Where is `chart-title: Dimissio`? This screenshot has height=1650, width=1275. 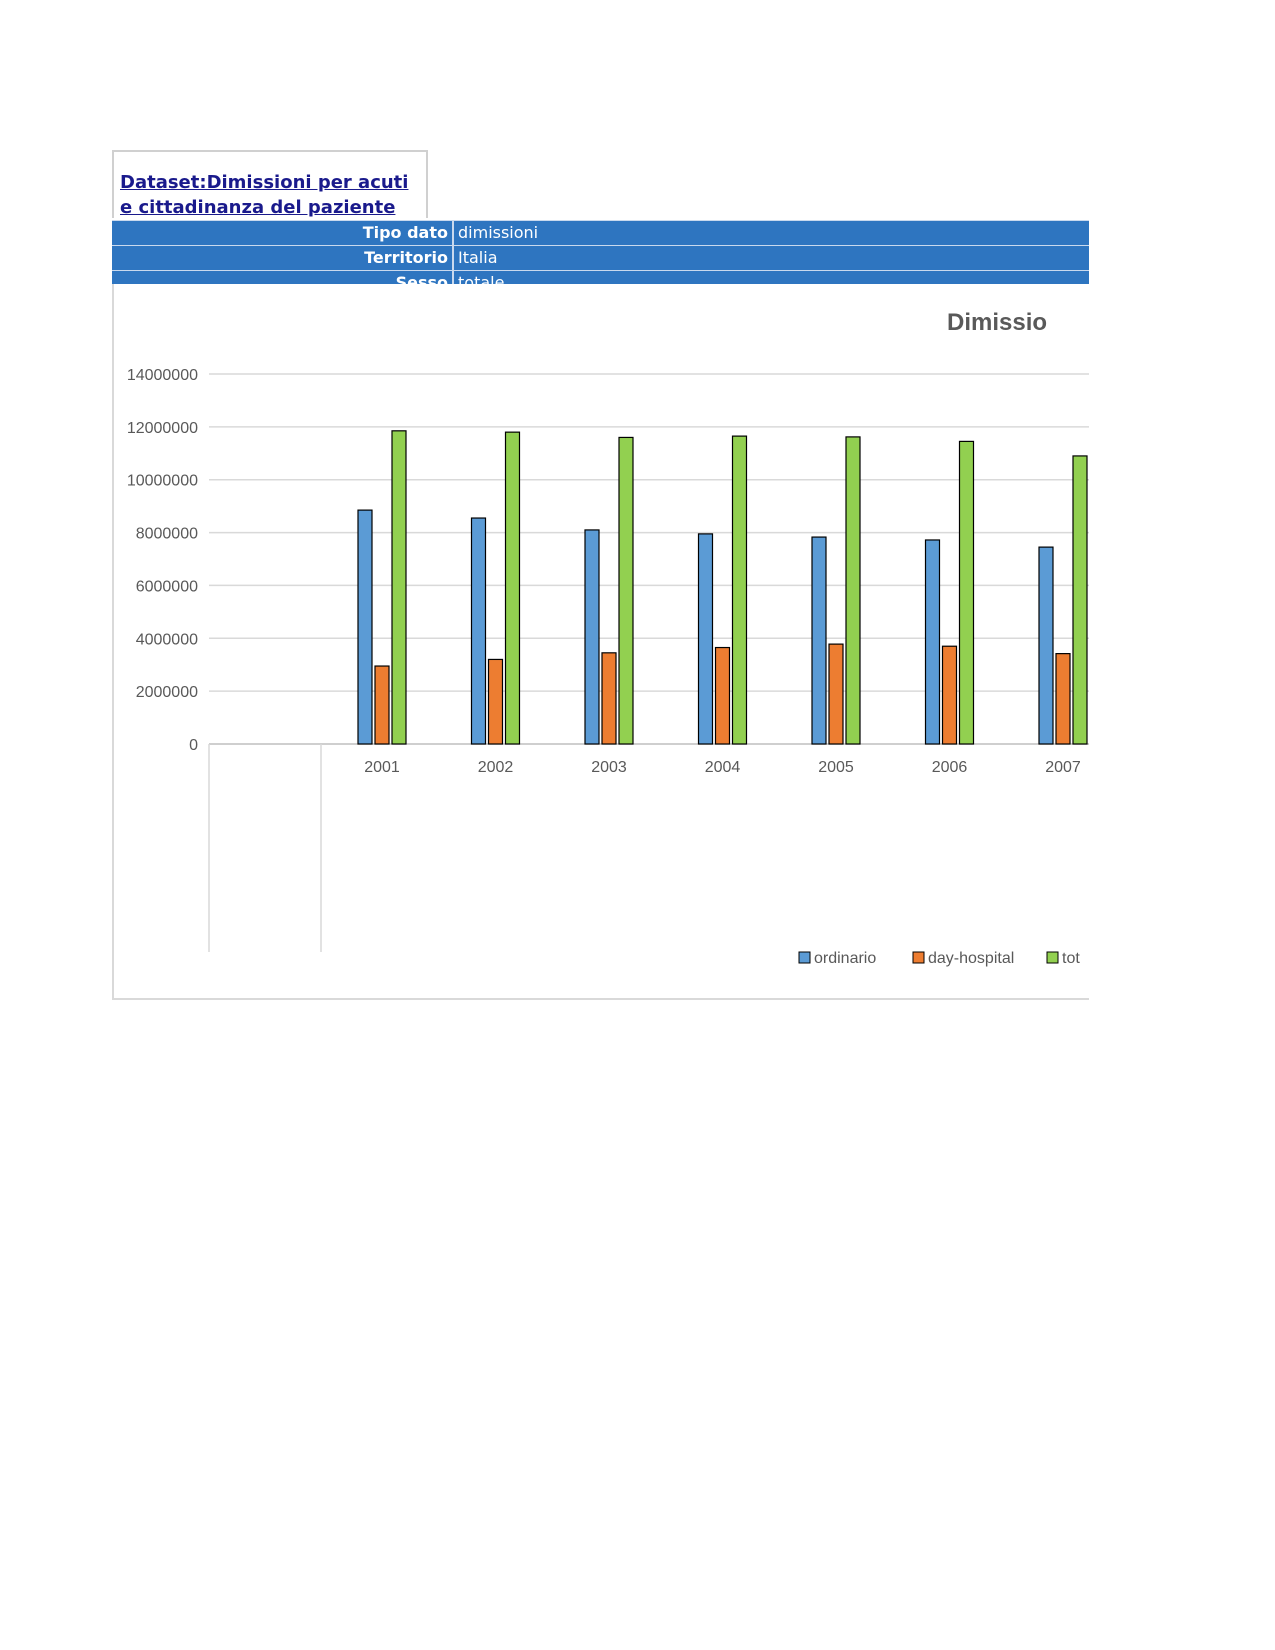
chart-title: Dimissio is located at coordinates (997, 322).